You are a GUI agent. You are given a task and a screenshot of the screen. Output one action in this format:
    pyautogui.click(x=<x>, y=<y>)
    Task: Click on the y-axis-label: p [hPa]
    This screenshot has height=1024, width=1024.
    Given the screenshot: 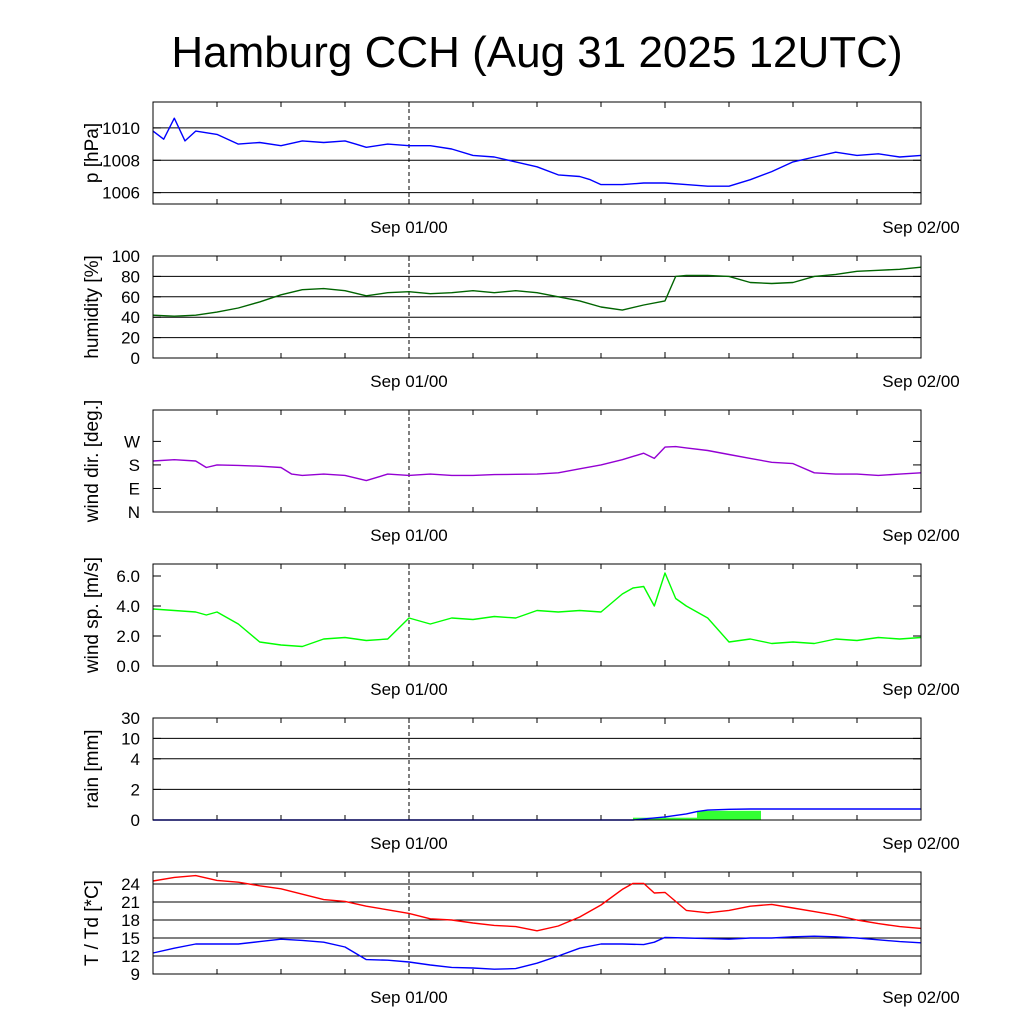 What is the action you would take?
    pyautogui.click(x=92, y=153)
    